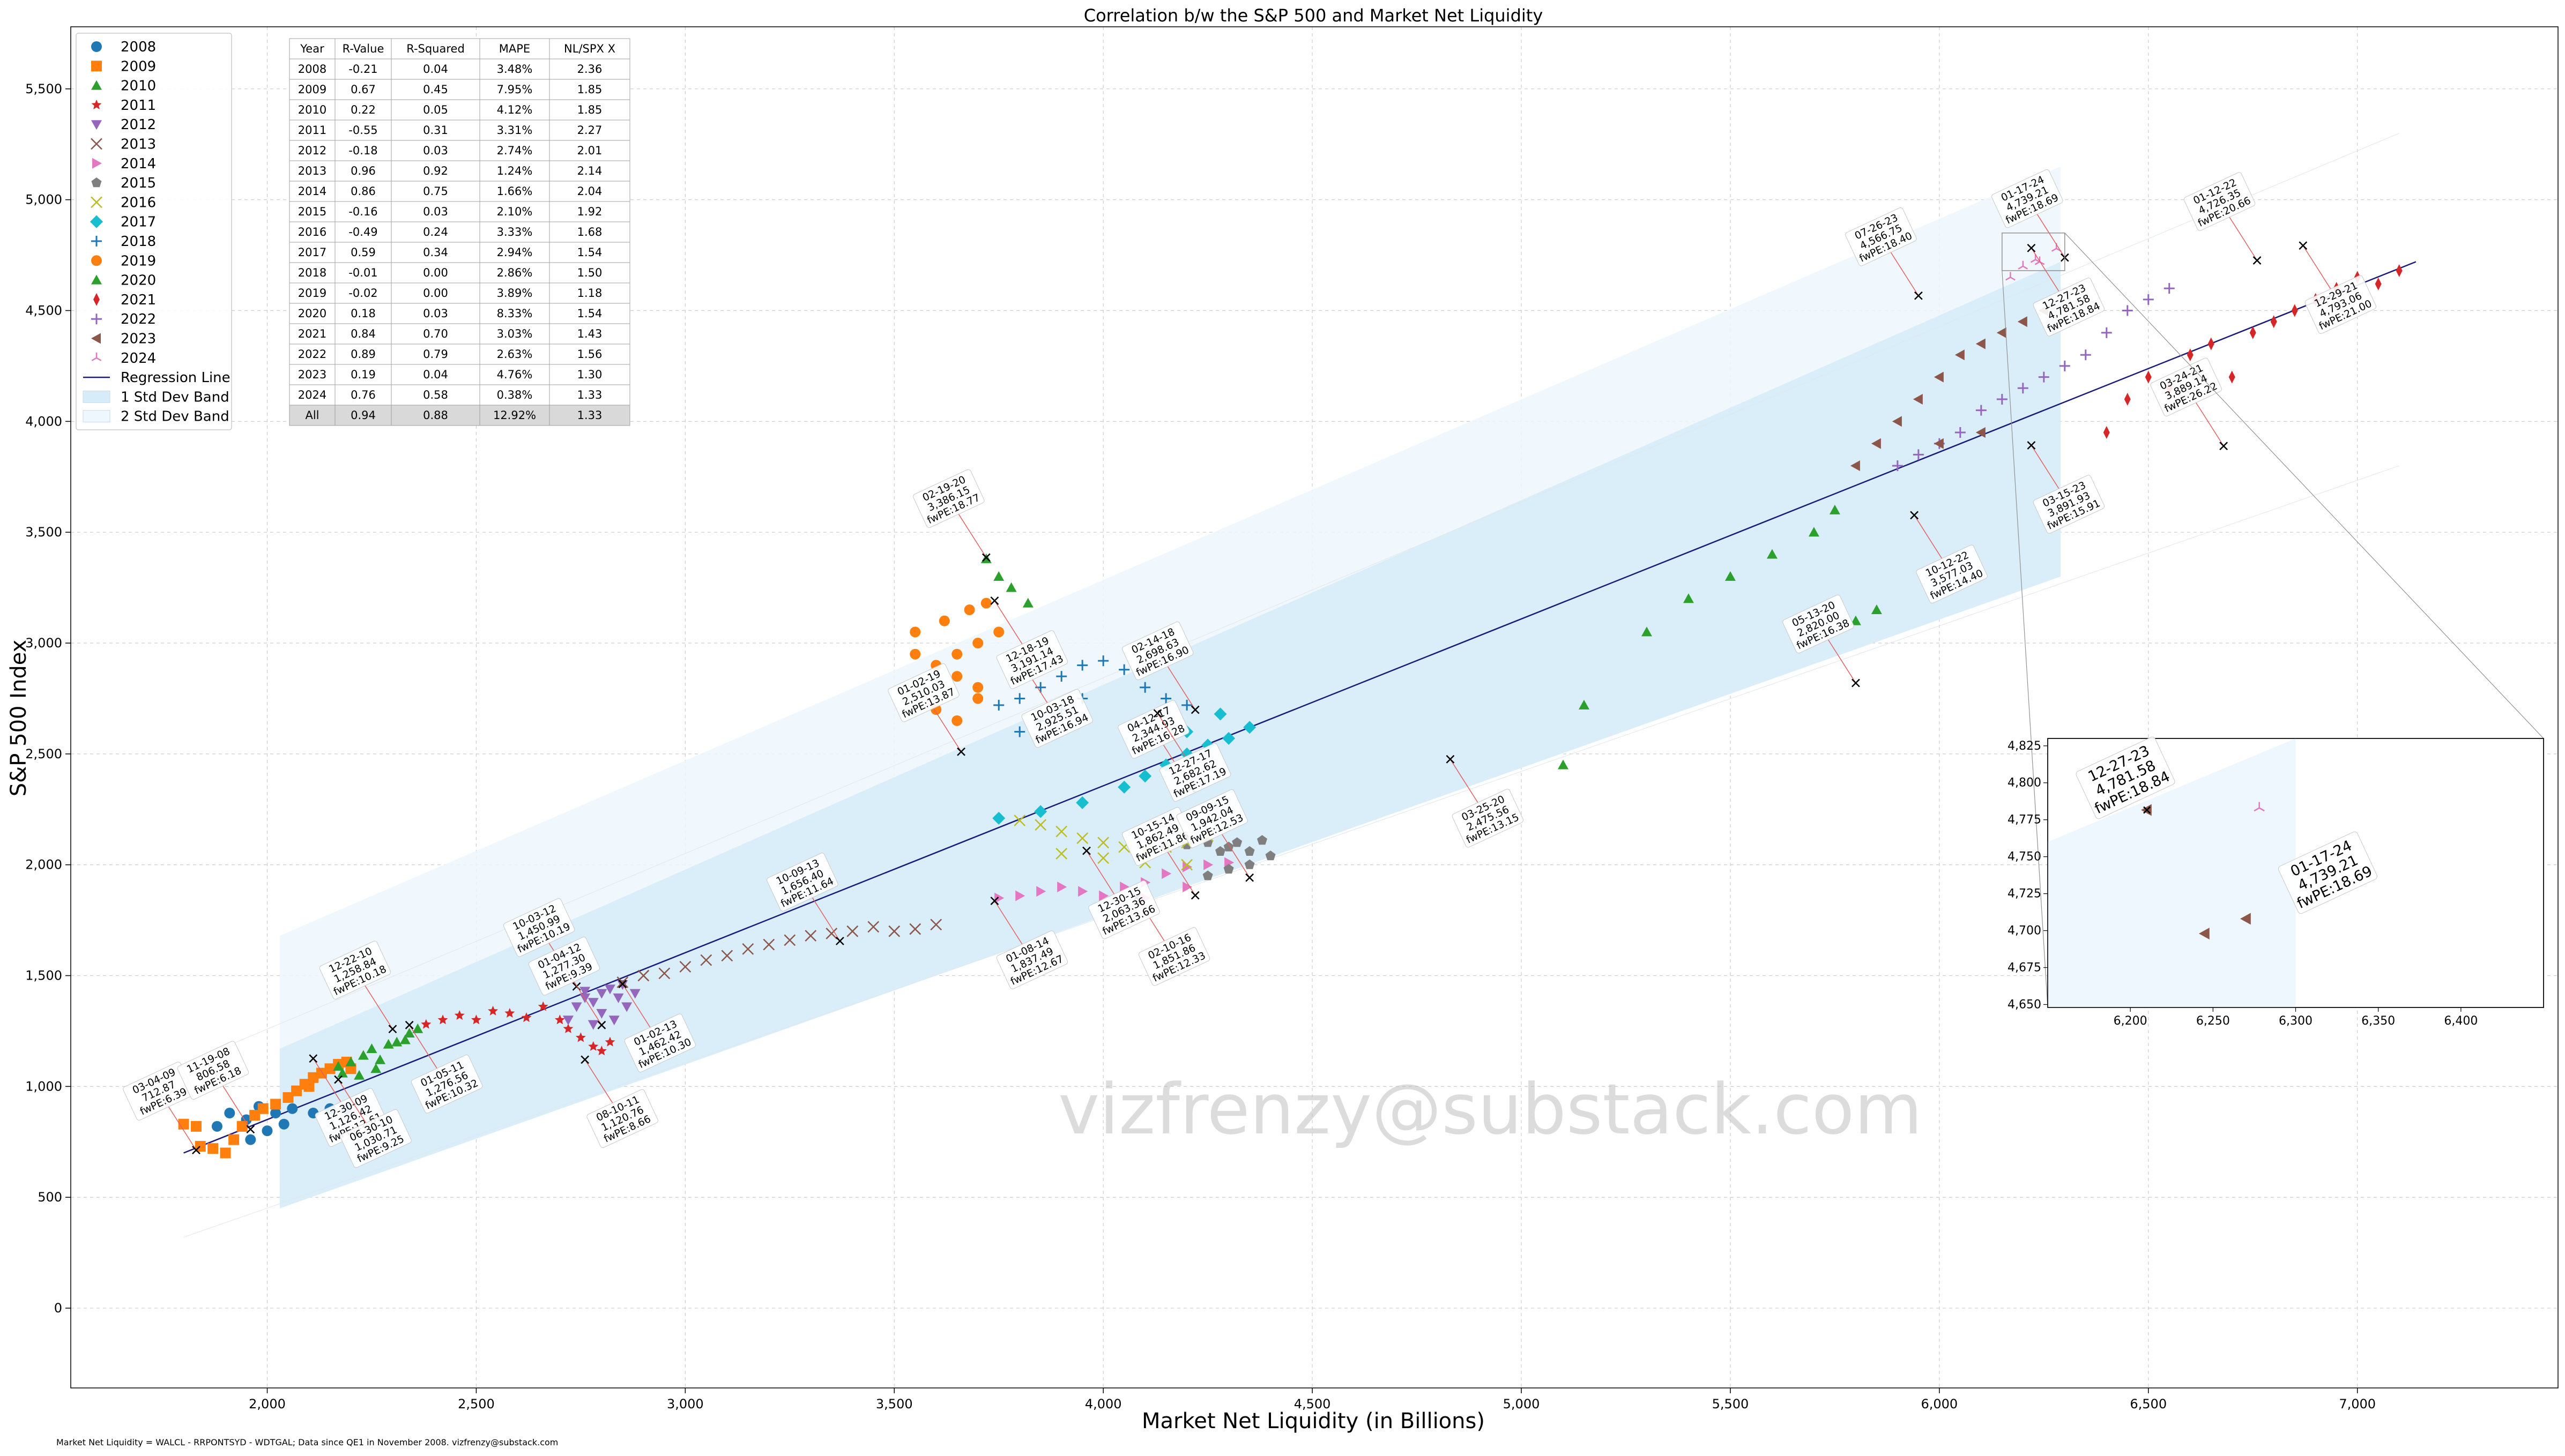  What do you see at coordinates (2304, 486) in the screenshot?
I see `zoom-connector` at bounding box center [2304, 486].